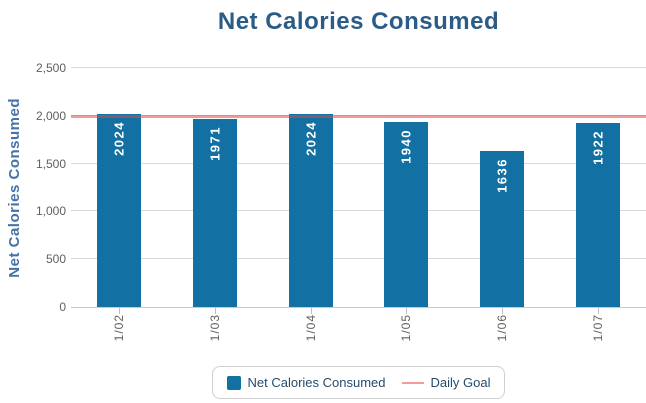 Image resolution: width=646 pixels, height=403 pixels. What do you see at coordinates (502, 328) in the screenshot?
I see `x-axis-label: 1/06` at bounding box center [502, 328].